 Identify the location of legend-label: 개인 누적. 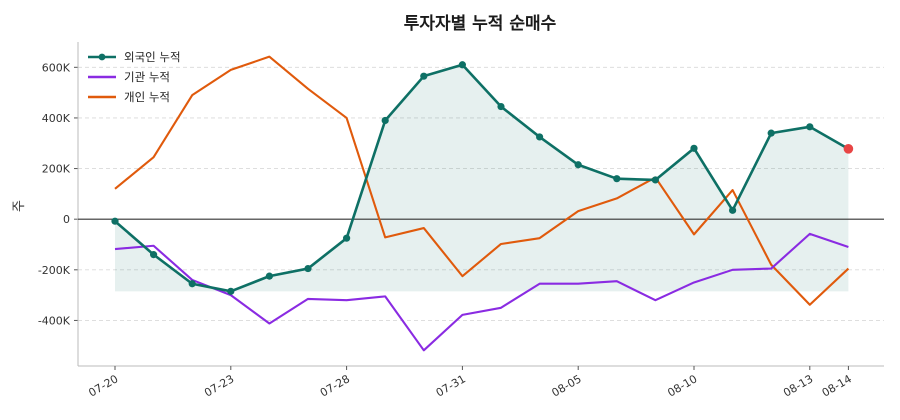
(147, 97).